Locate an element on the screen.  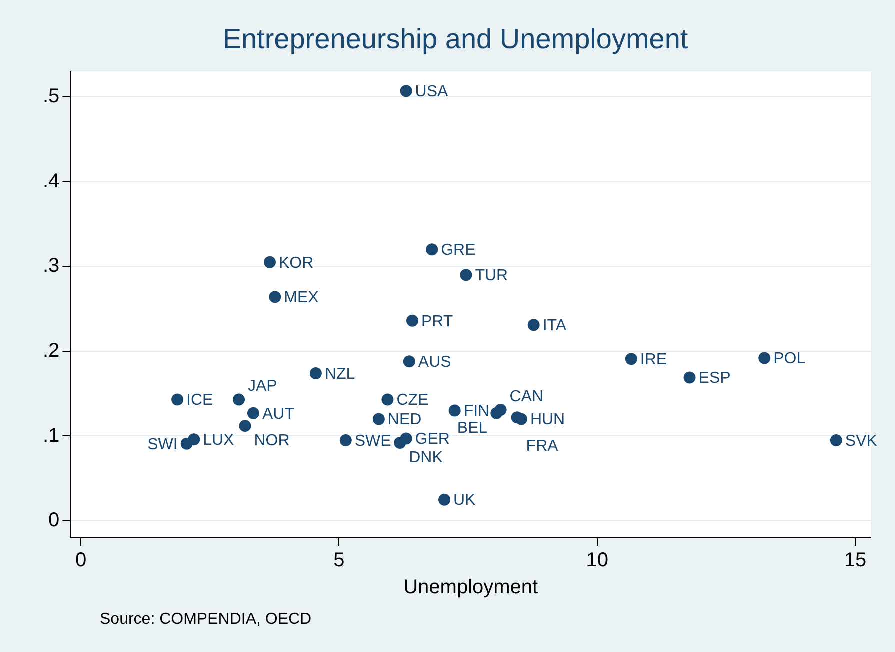
data-label: CAN is located at coordinates (527, 397).